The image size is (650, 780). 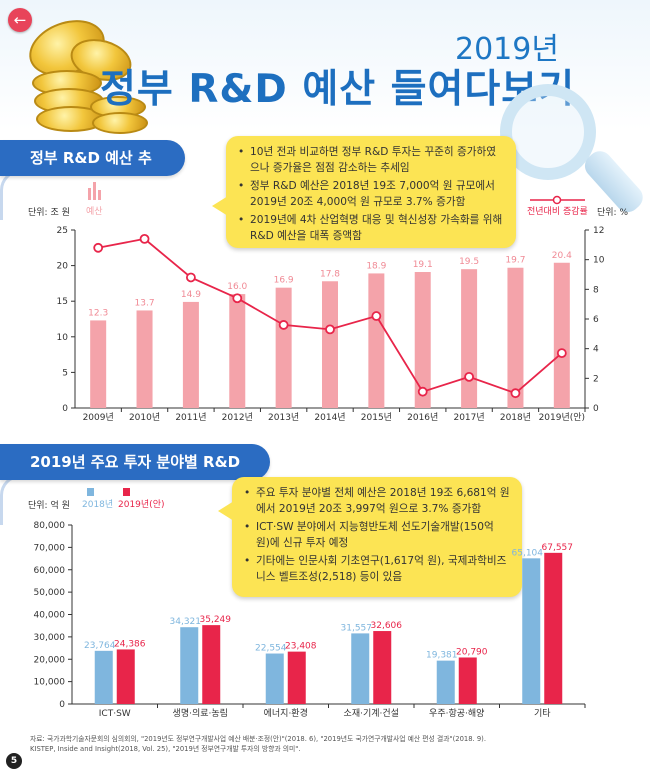 I want to click on bar-value-label: 16.0, so click(x=237, y=287).